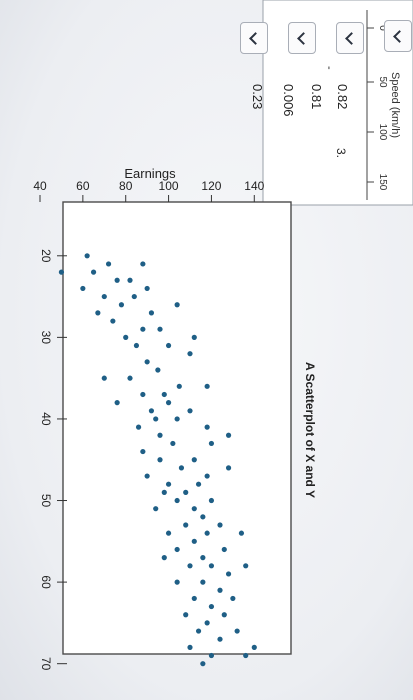 Image resolution: width=413 pixels, height=700 pixels. What do you see at coordinates (169, 186) in the screenshot?
I see `y-tick-label-3: 100` at bounding box center [169, 186].